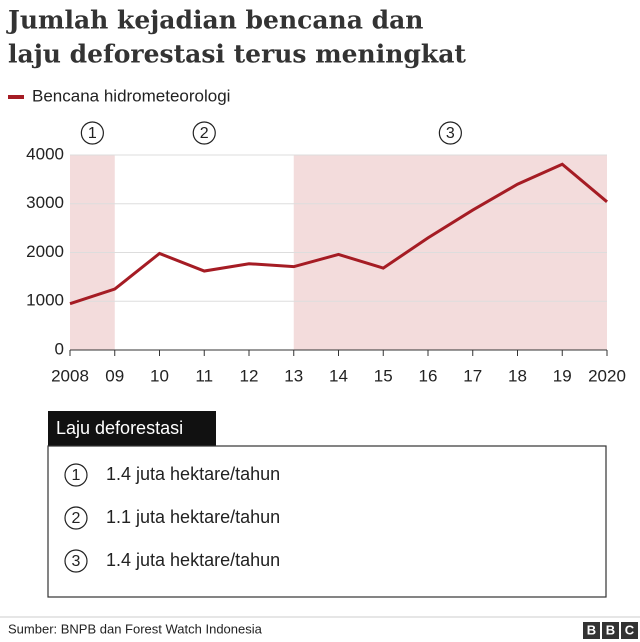 This screenshot has width=640, height=642. I want to click on x-tick-label: 19, so click(562, 375).